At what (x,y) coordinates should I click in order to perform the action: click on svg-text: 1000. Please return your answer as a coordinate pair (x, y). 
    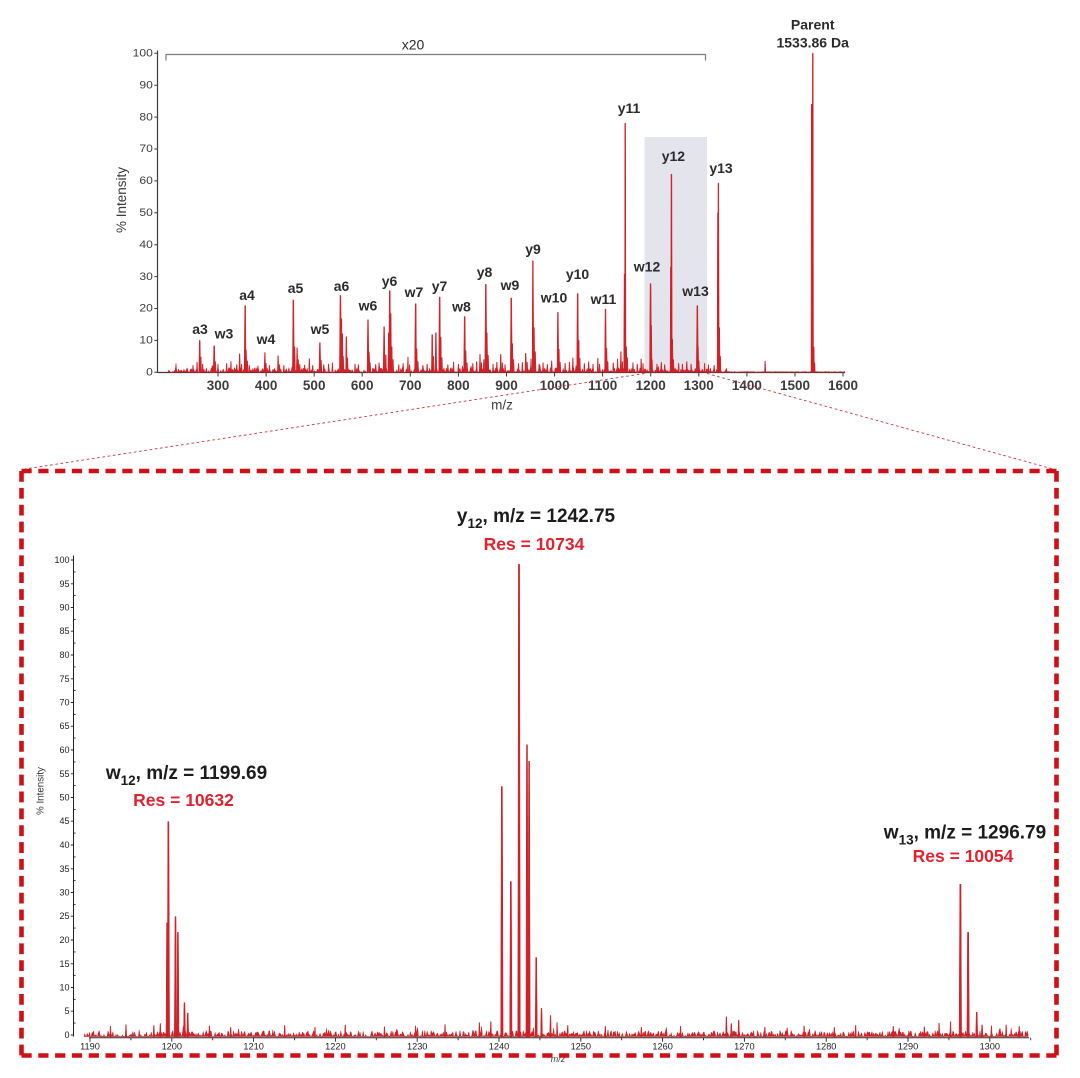
    Looking at the image, I should click on (555, 385).